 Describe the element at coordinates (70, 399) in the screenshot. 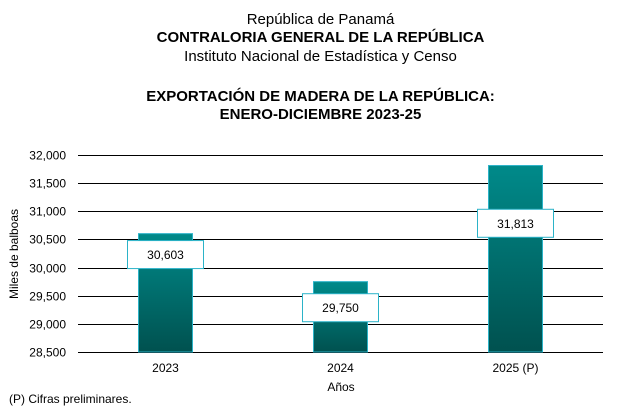

I see `footnote: (P) Cifras preliminares.` at that location.